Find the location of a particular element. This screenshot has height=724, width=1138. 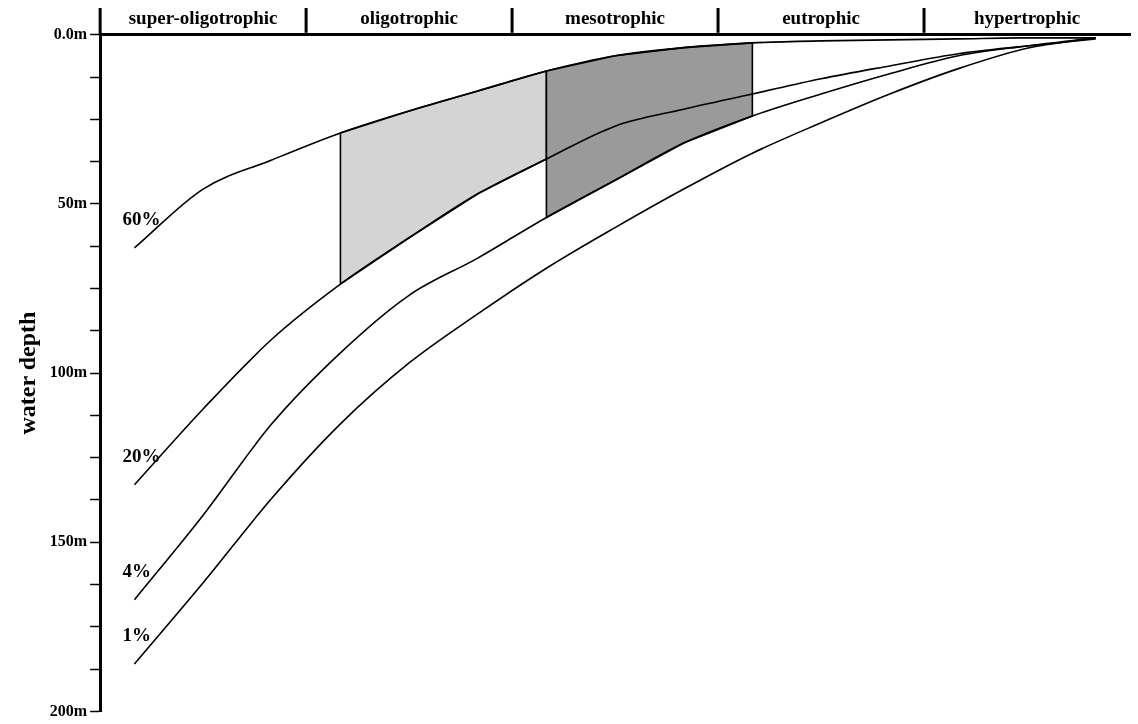

series-label: 4% is located at coordinates (136, 570).